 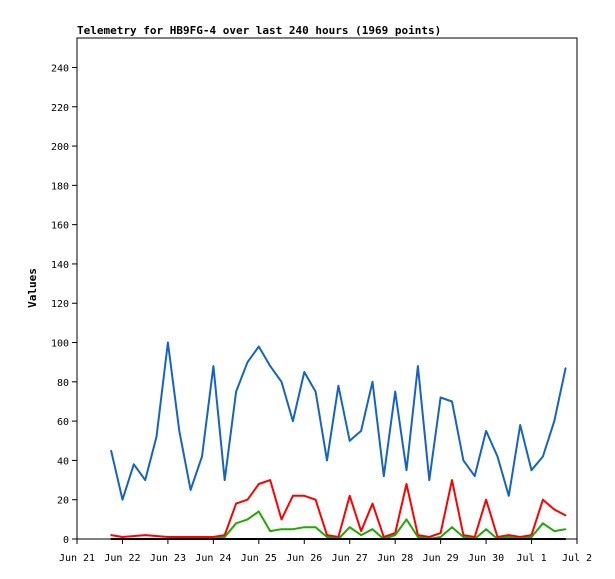 What do you see at coordinates (60, 304) in the screenshot?
I see `y-tick-label: 120` at bounding box center [60, 304].